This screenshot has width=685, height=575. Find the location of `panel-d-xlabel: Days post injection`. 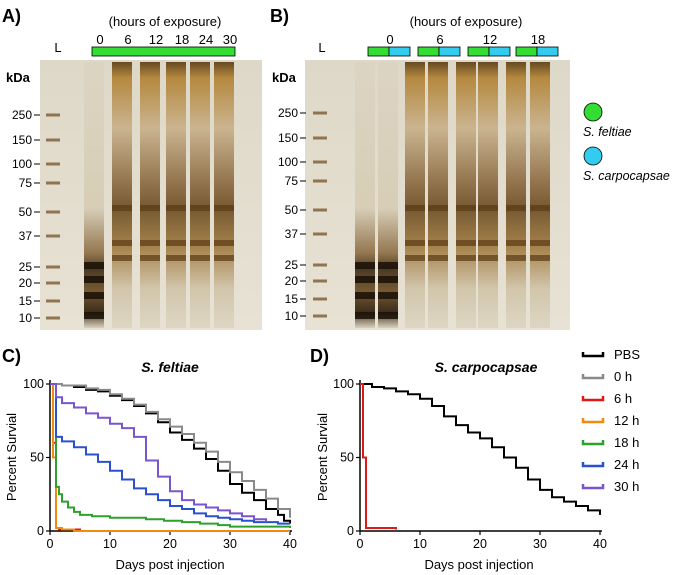

panel-d-xlabel: Days post injection is located at coordinates (478, 564).